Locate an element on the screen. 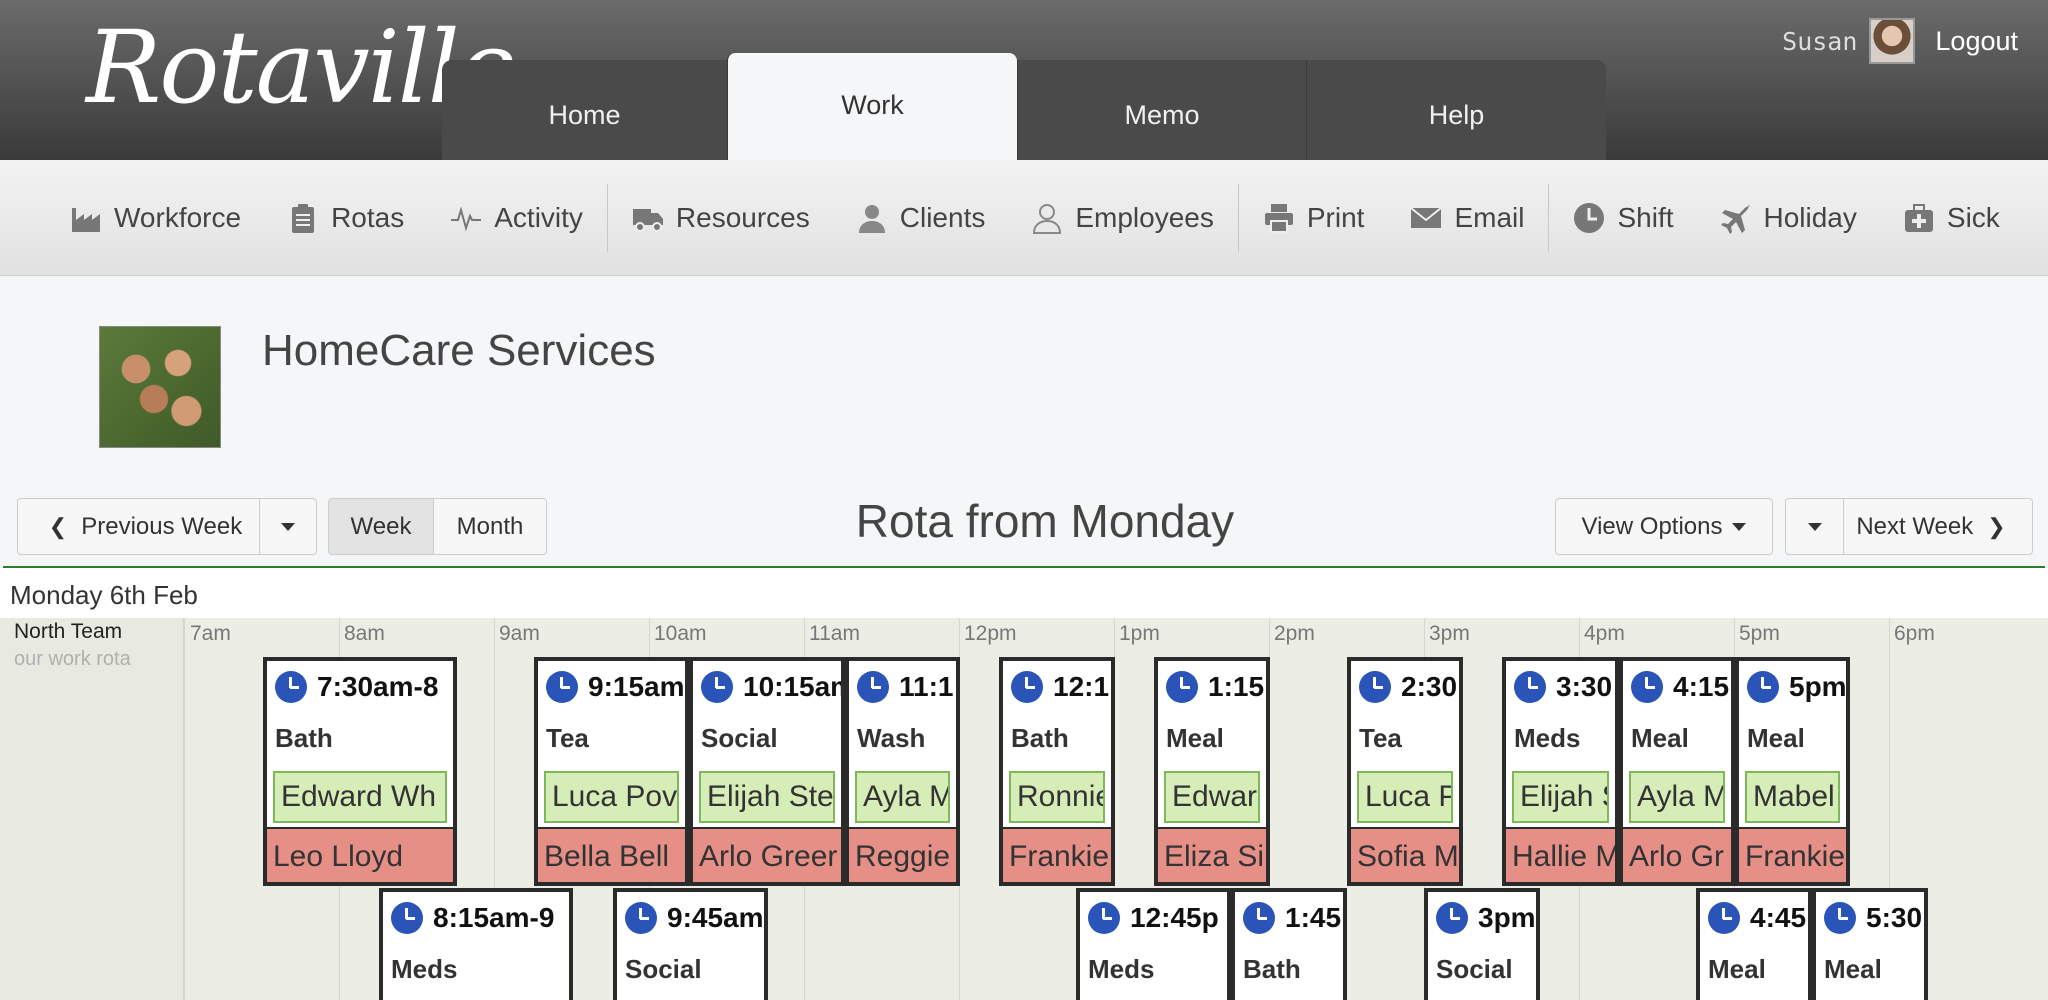 This screenshot has height=1000, width=2048. toolbar-sick: Sick is located at coordinates (1951, 218).